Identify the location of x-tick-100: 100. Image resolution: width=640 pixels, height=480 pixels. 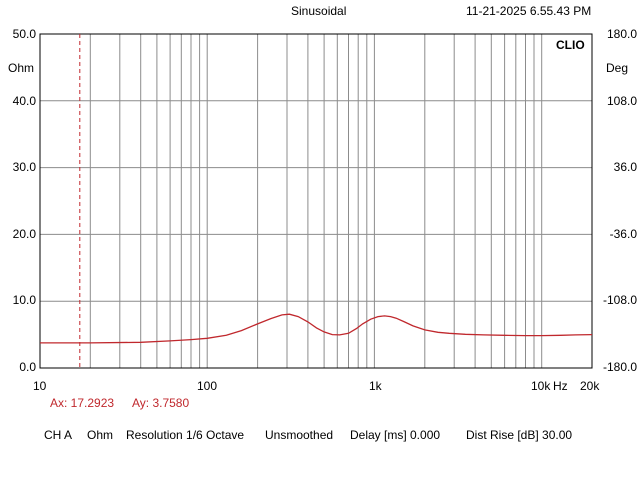
(207, 386).